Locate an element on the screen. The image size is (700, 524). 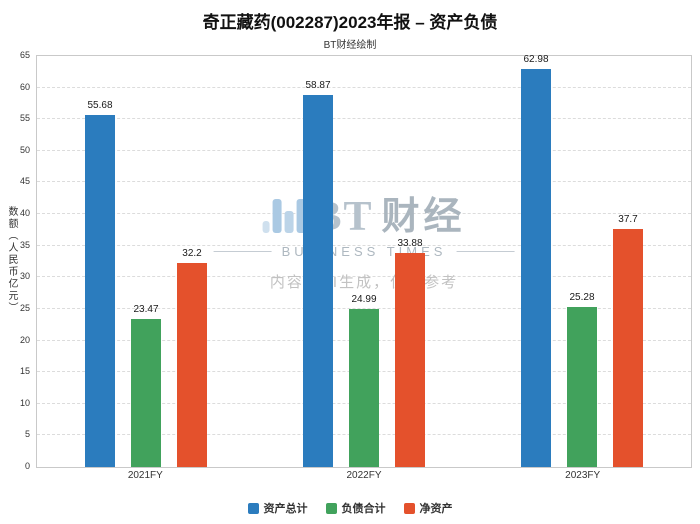
bar-净资产-2023FY is located at coordinates (628, 347).